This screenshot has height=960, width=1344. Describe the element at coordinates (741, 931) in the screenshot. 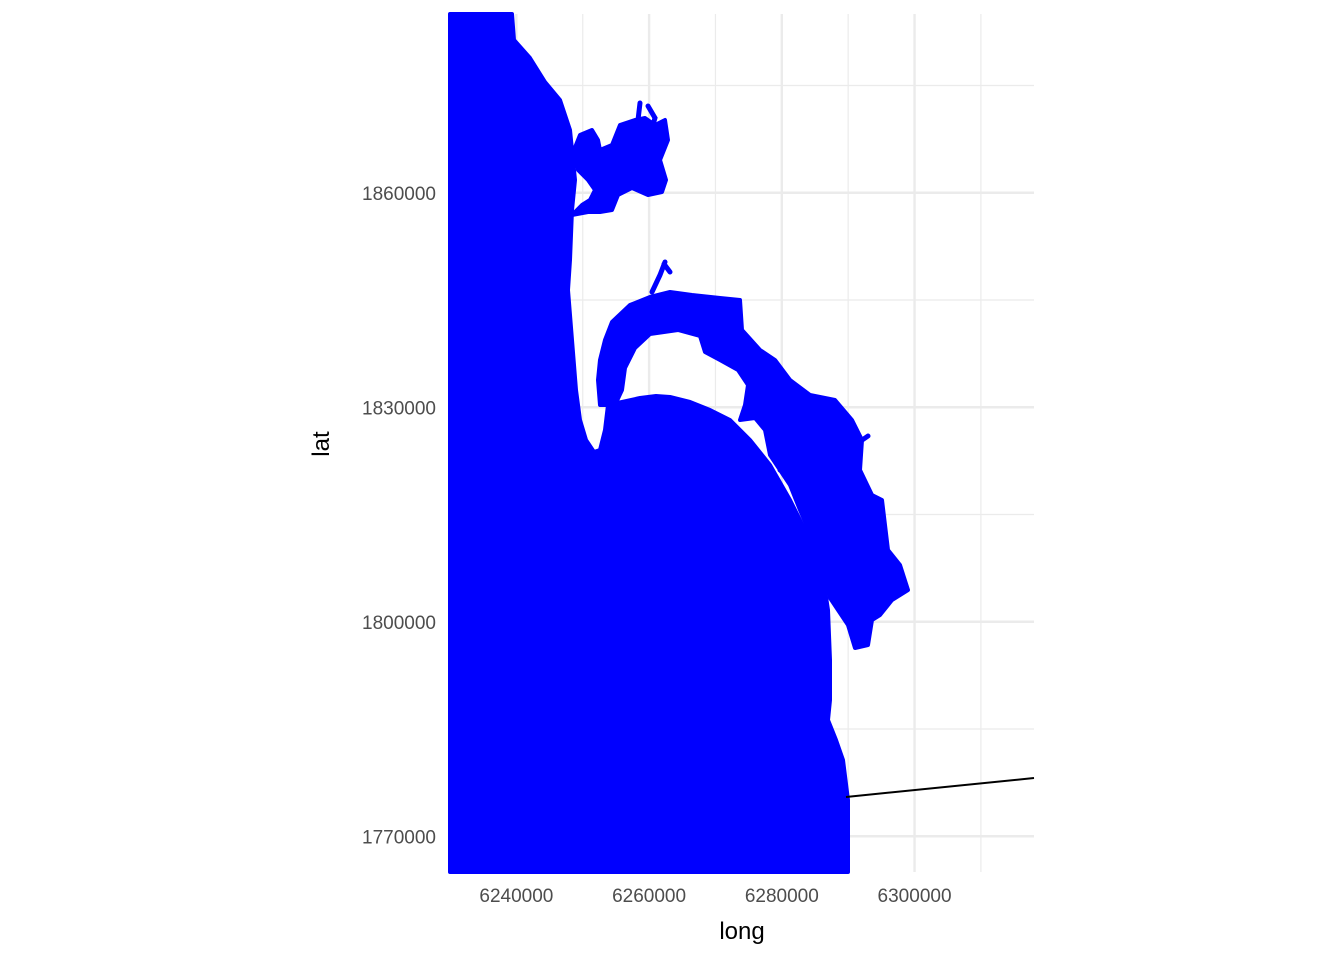

I see `x-axis-title: long` at that location.